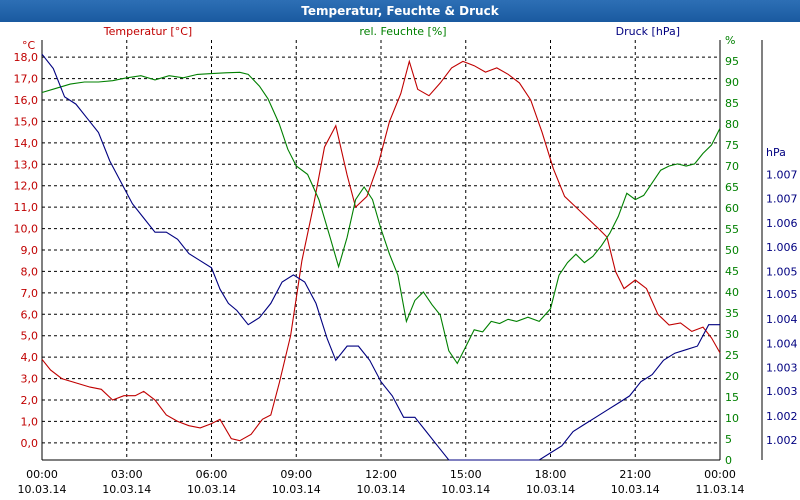  What do you see at coordinates (732, 166) in the screenshot?
I see `humidity-tick-label: 70` at bounding box center [732, 166].